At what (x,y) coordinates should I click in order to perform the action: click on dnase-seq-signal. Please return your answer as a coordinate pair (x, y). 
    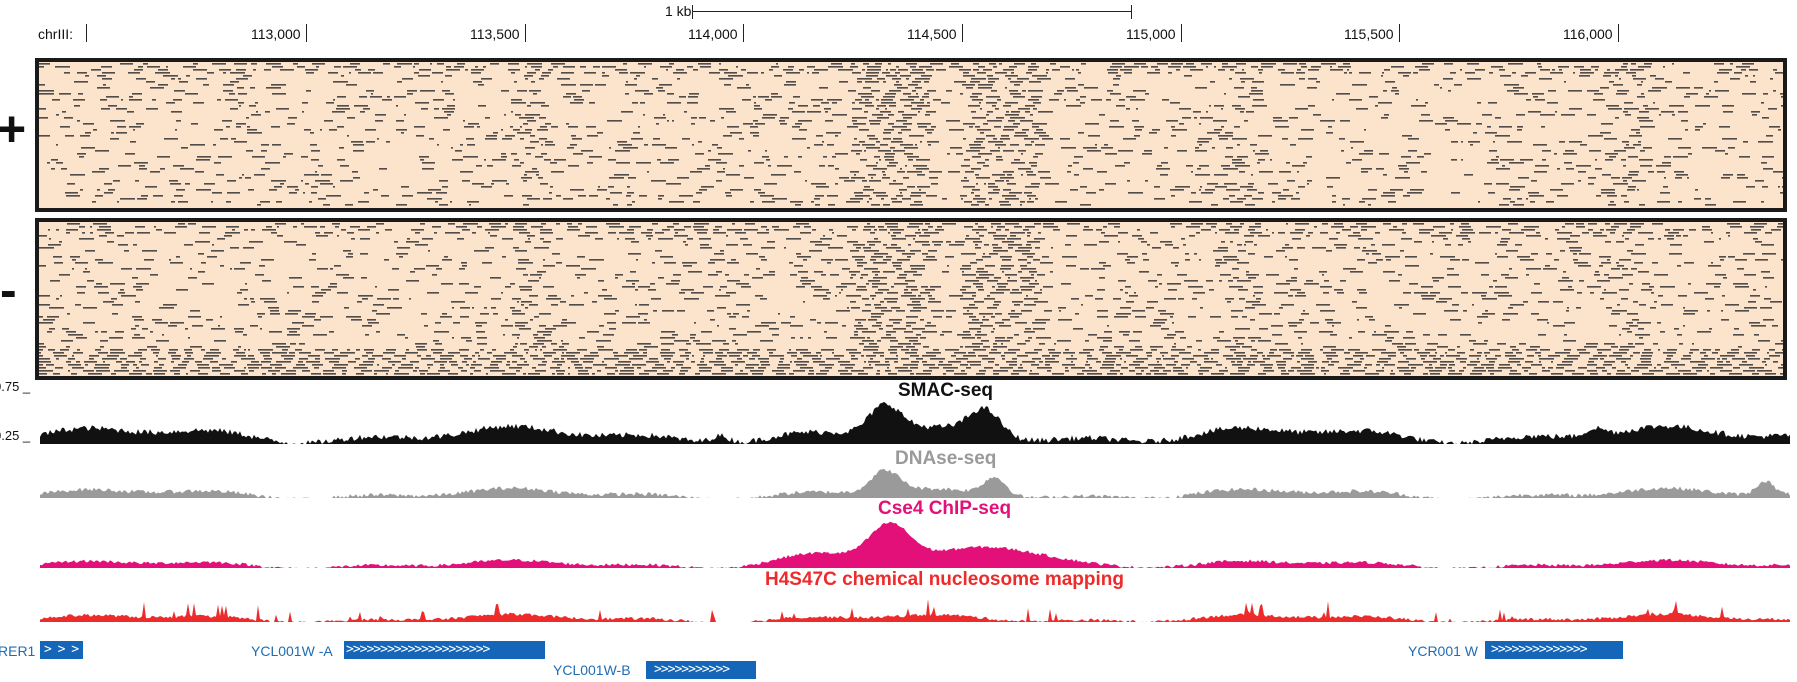
    Looking at the image, I should click on (915, 476).